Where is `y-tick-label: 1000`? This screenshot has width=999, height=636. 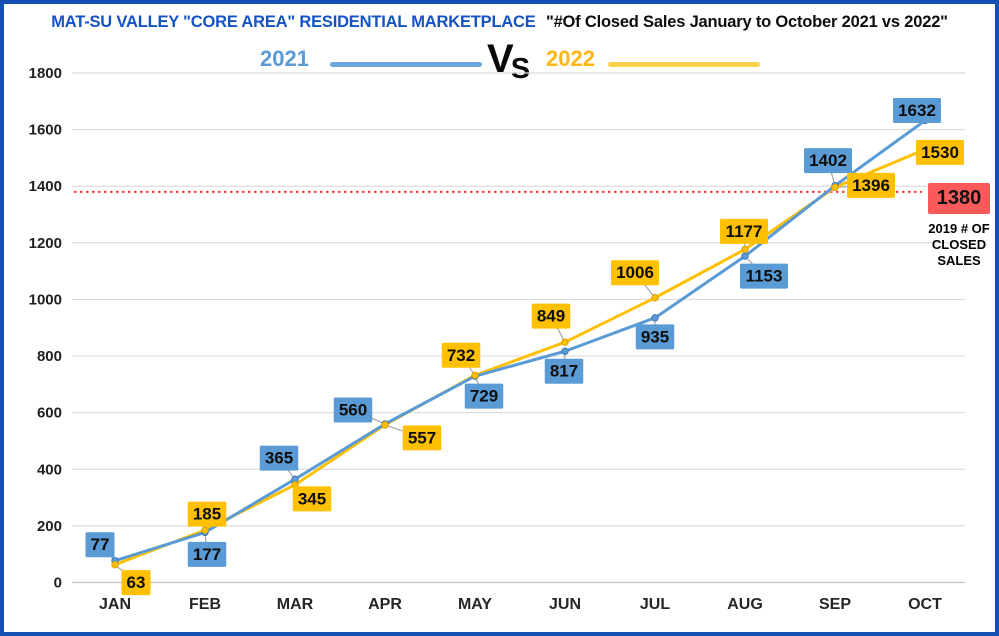
y-tick-label: 1000 is located at coordinates (45, 299).